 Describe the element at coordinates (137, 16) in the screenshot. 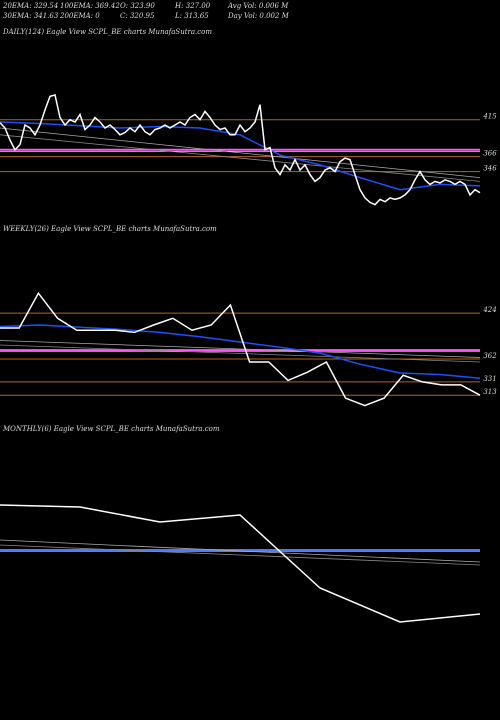

I see `header-stat: C: 320.95` at that location.